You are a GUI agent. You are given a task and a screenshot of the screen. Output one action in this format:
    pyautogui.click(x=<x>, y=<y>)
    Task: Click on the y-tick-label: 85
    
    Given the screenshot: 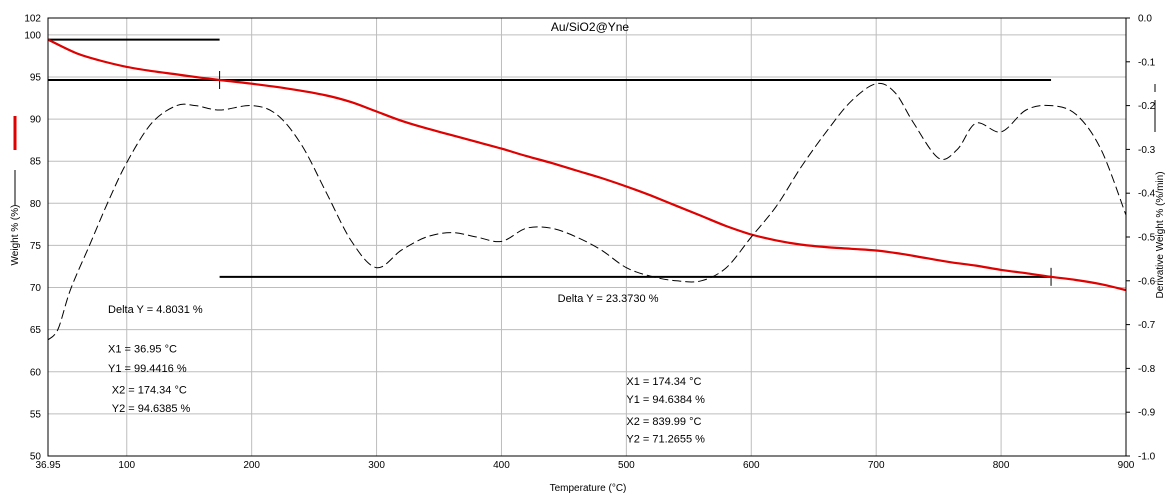 What is the action you would take?
    pyautogui.click(x=36, y=162)
    